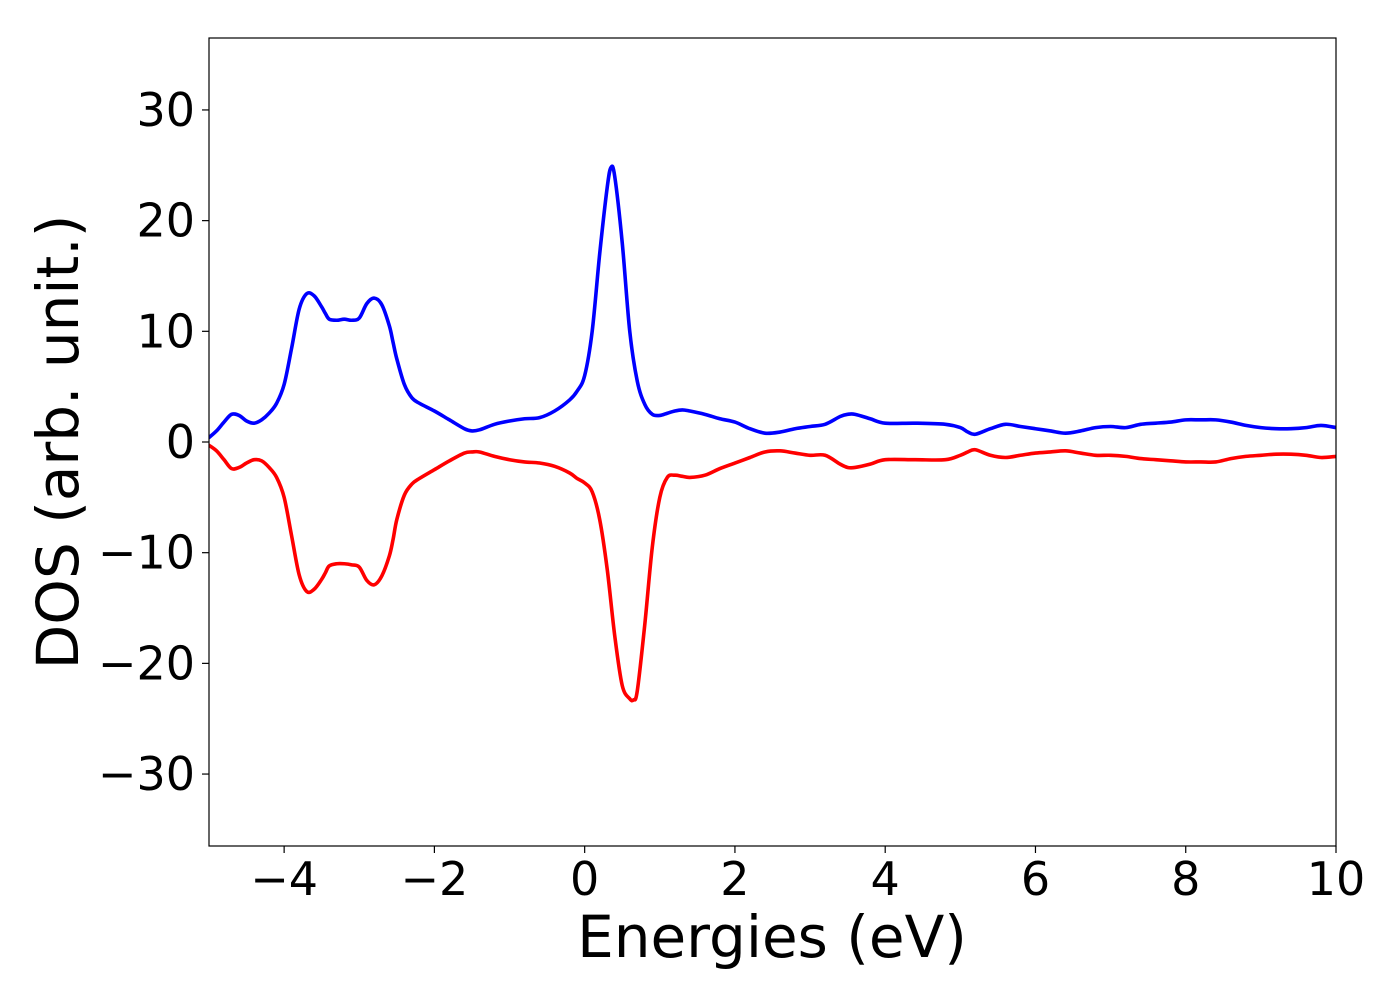 The width and height of the screenshot is (1400, 1000). I want to click on x-tick-label: 0, so click(584, 879).